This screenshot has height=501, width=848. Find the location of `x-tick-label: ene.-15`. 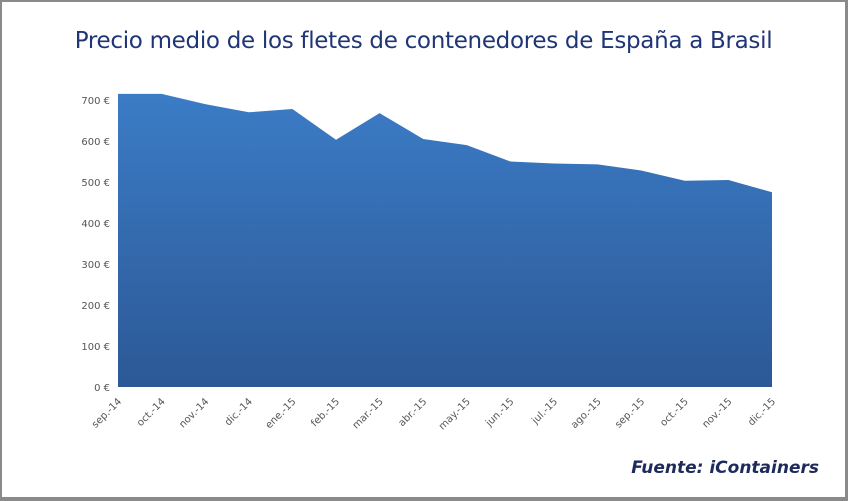

x-tick-label: ene.-15 is located at coordinates (281, 413).